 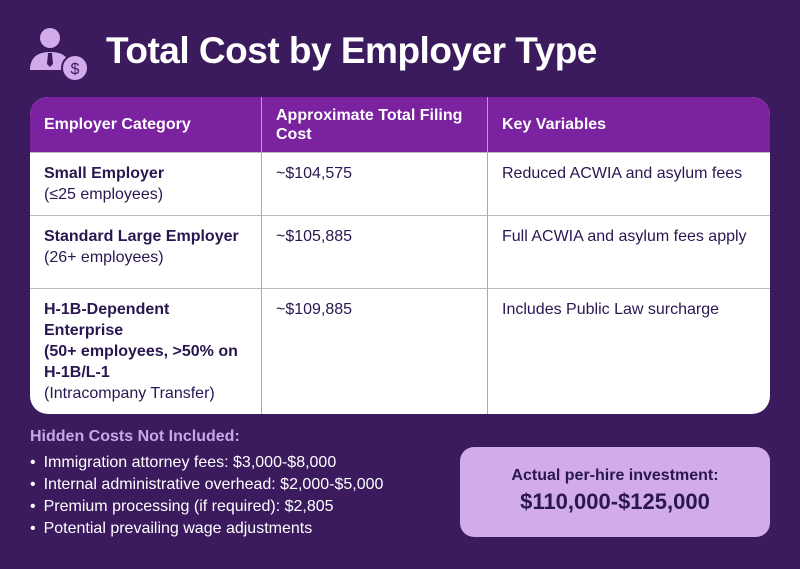 What do you see at coordinates (104, 194) in the screenshot?
I see `category-sub: (≤25 employees)` at bounding box center [104, 194].